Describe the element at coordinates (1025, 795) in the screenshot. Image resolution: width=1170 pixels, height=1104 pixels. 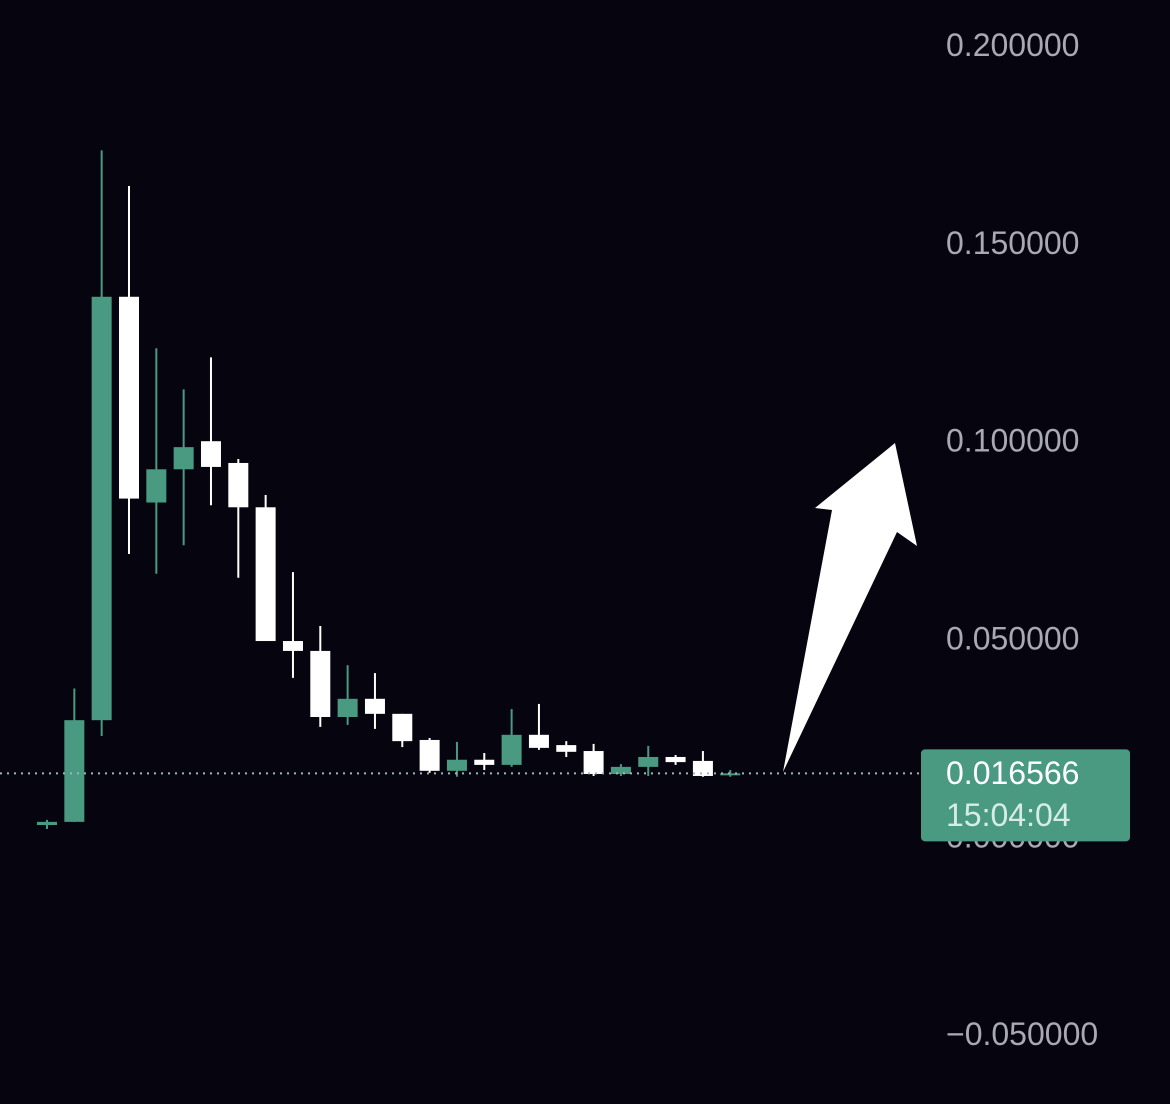
I see `price-badge` at that location.